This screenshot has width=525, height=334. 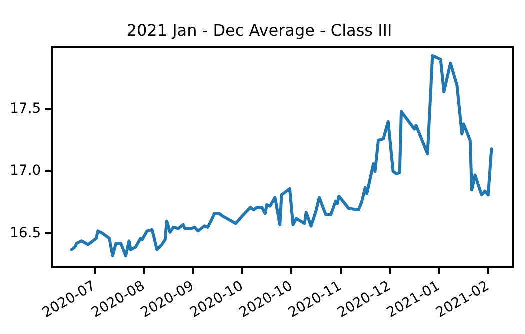 I want to click on y-tick-label: 16.5, so click(x=26, y=233).